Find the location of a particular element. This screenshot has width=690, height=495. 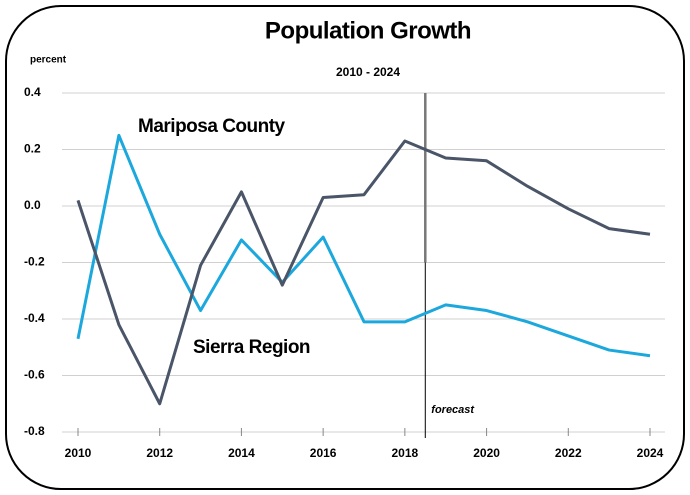

x-tick-label: 2018 is located at coordinates (405, 453).